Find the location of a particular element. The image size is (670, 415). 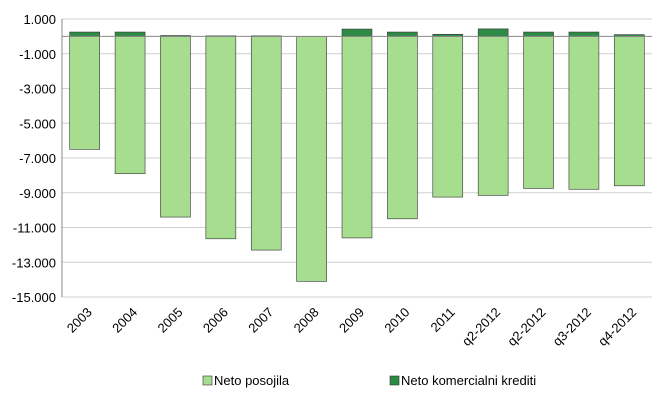

y-tick-label: 1.000 is located at coordinates (39, 19).